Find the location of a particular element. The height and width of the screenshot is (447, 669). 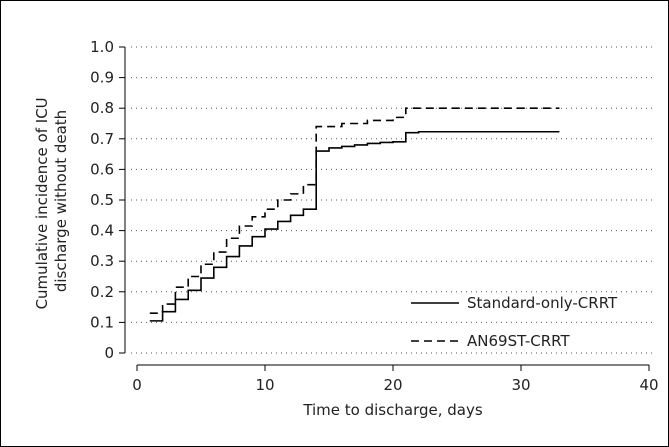

legend: Standard-only-CRRT AN69ST-CRRT is located at coordinates (514, 322).